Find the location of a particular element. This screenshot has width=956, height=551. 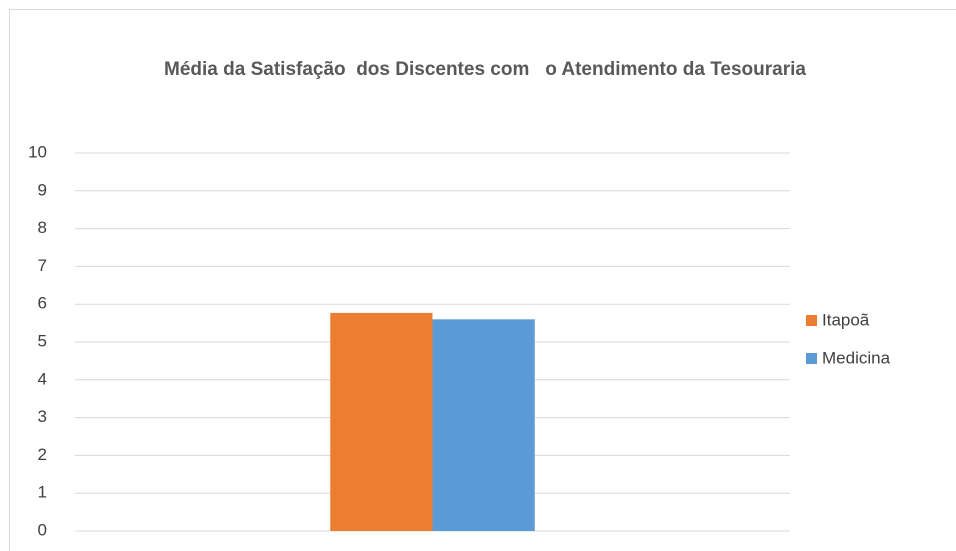

legend-label: Medicina is located at coordinates (856, 357).